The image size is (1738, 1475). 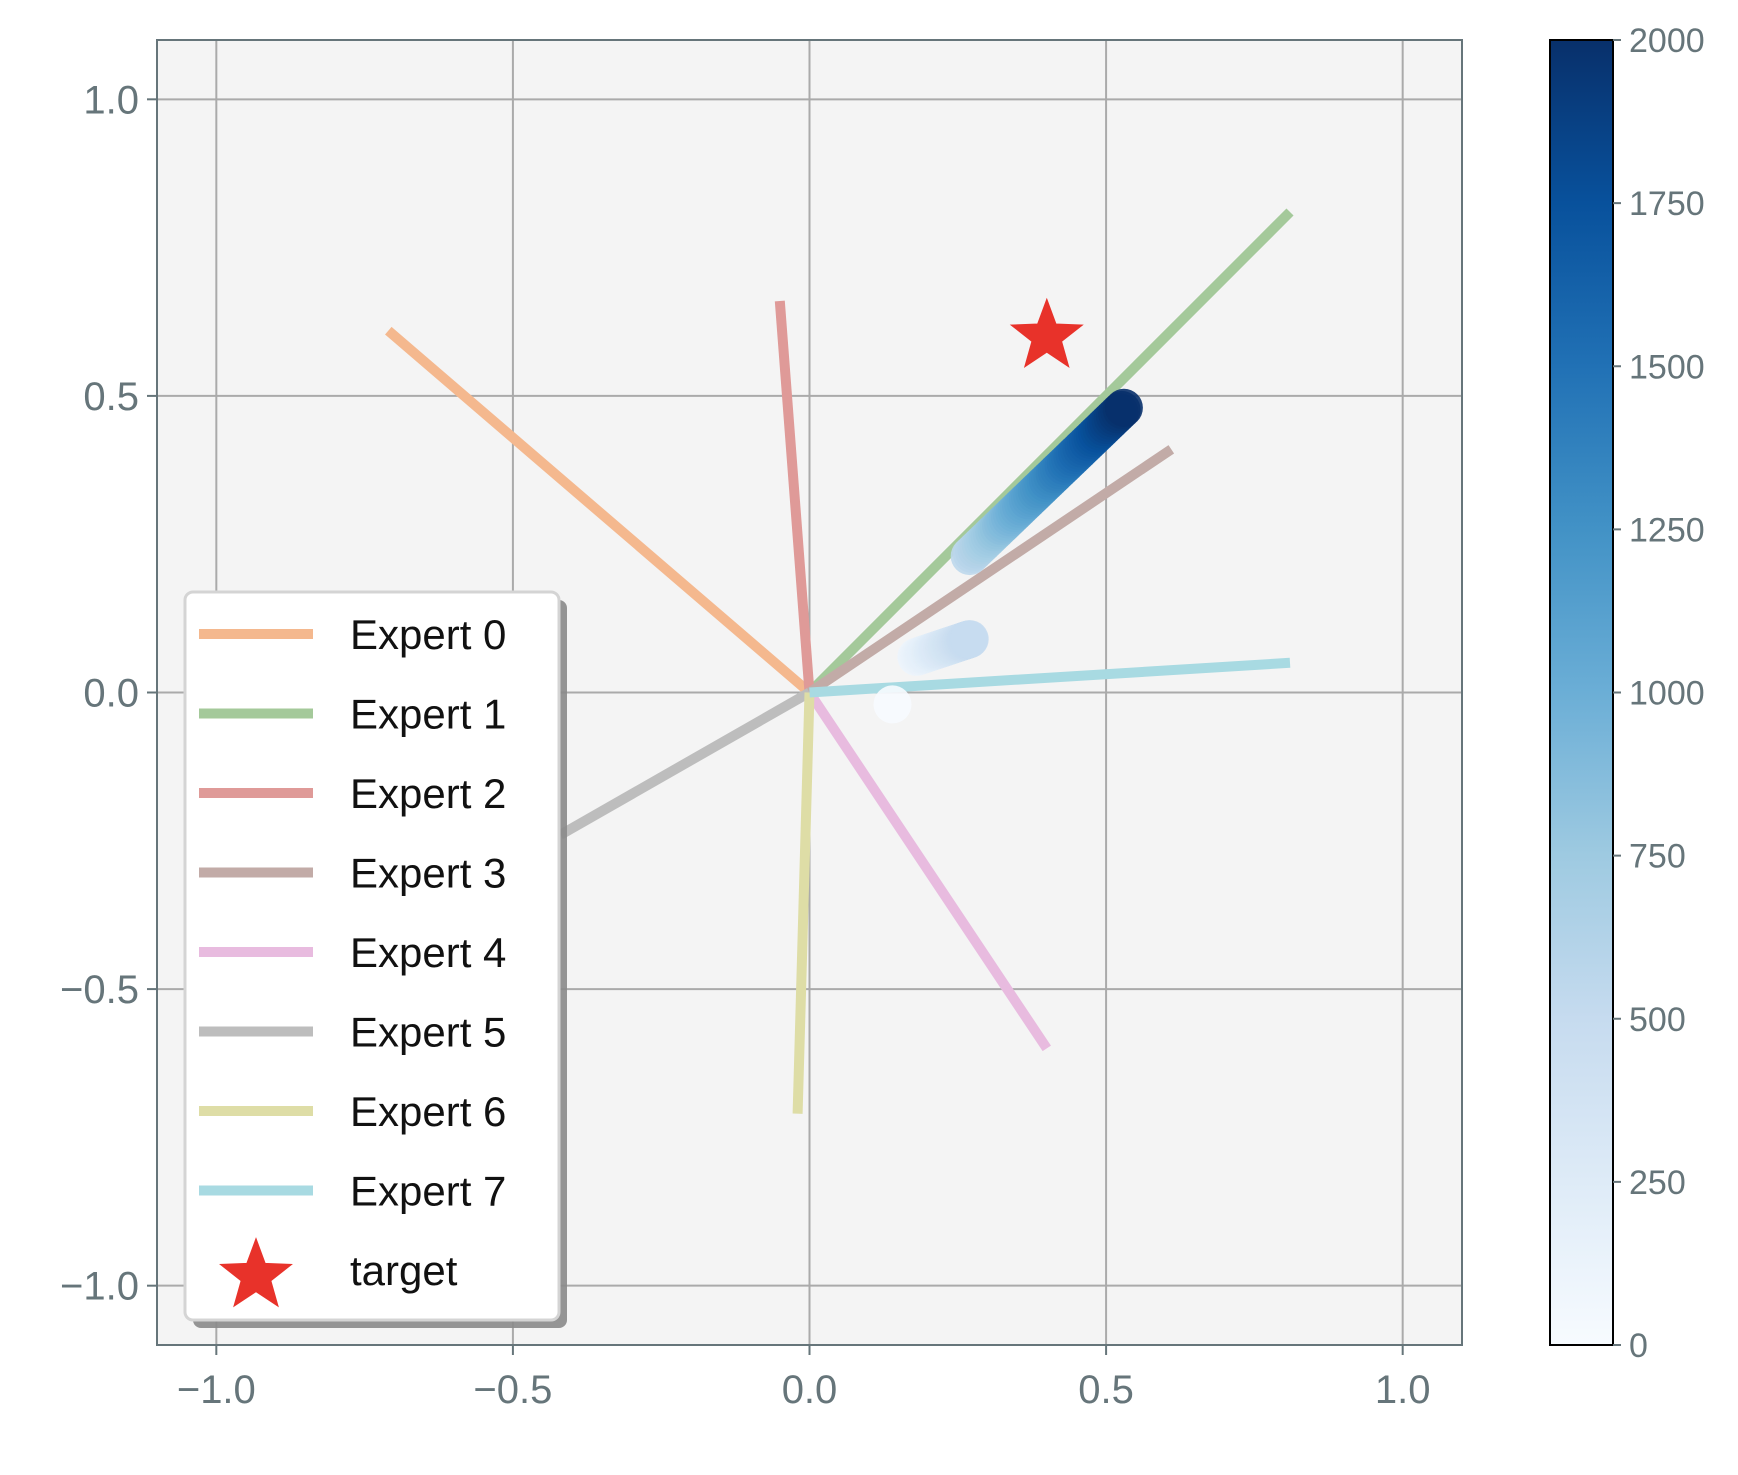 What do you see at coordinates (111, 694) in the screenshot?
I see `y-tick-label: 0.0` at bounding box center [111, 694].